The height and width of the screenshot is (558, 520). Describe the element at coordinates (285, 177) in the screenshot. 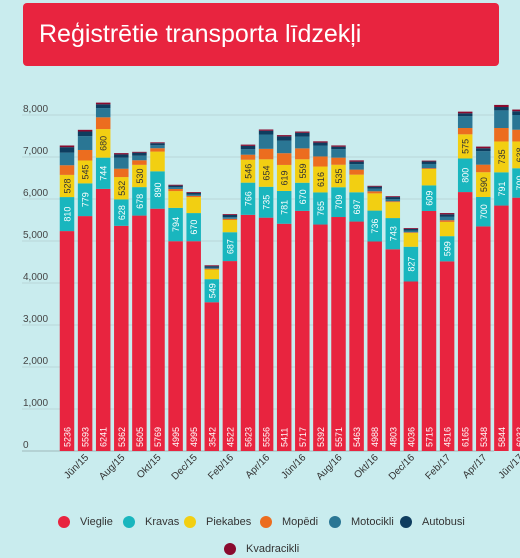

I see `data-label: 619` at that location.